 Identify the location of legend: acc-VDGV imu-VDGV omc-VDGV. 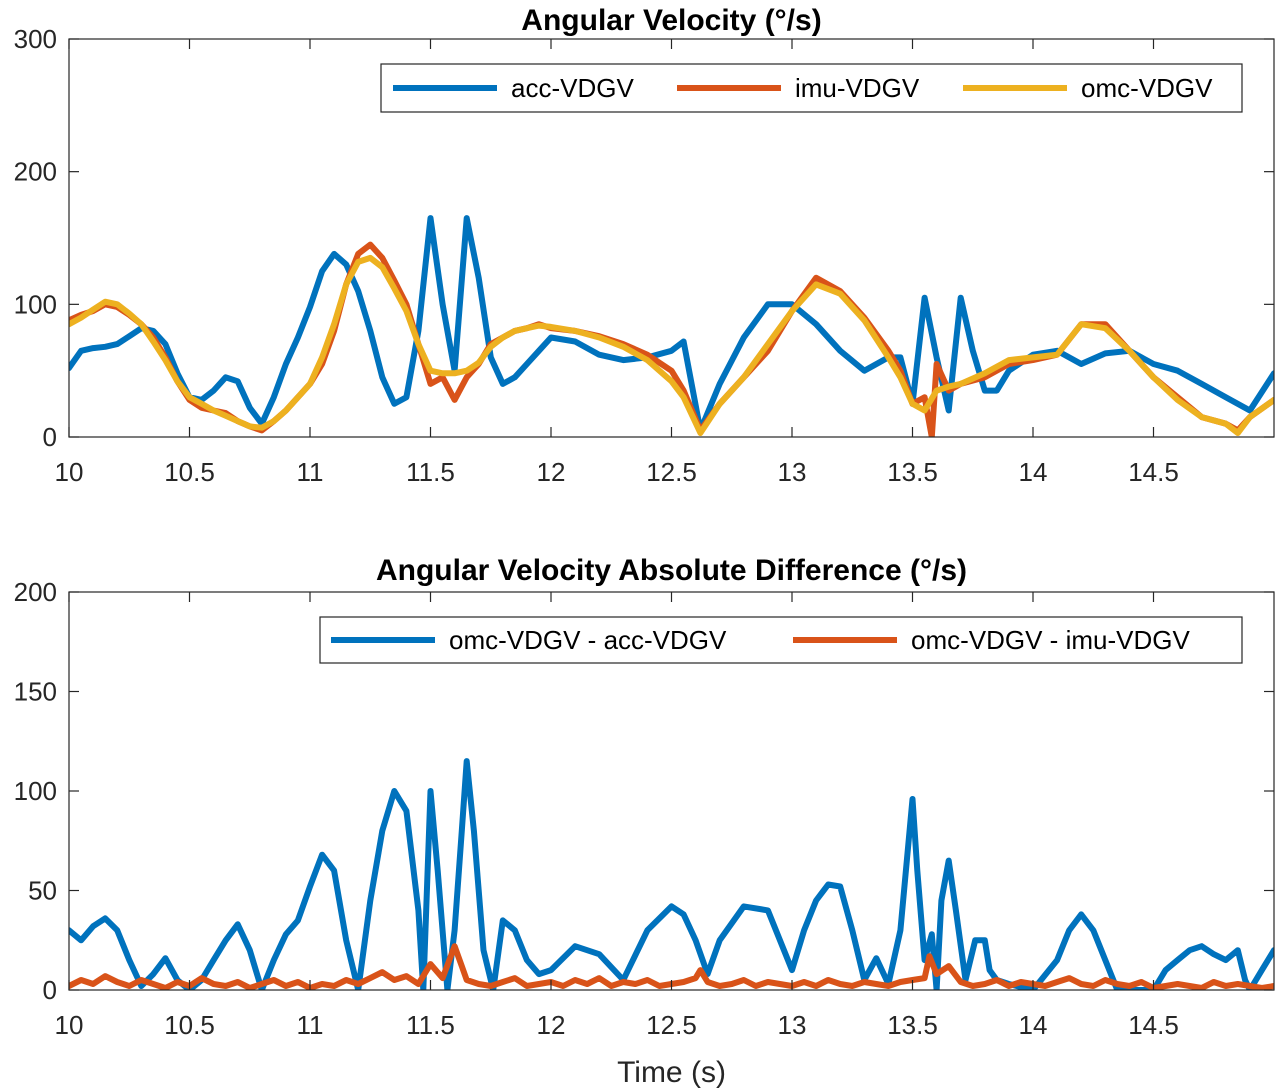
(811, 88).